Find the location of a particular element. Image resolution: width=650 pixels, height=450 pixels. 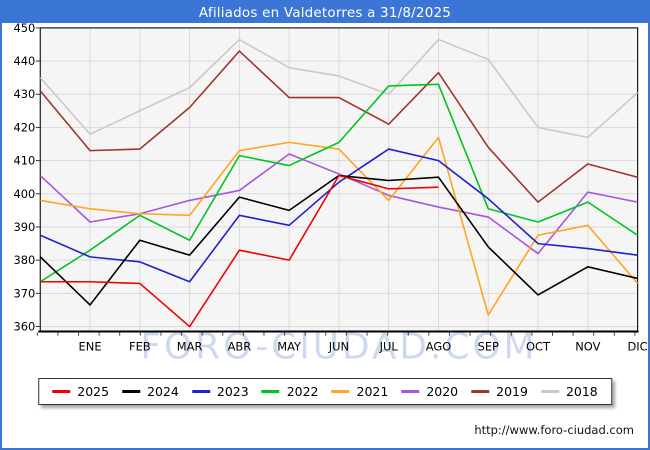

svg-text: MAY is located at coordinates (289, 346).